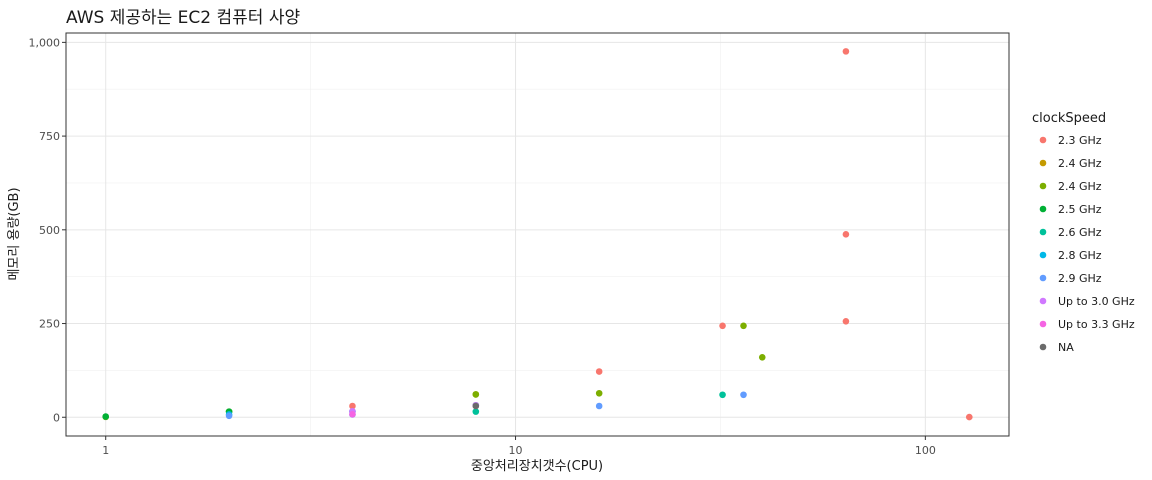 The image size is (1152, 480). What do you see at coordinates (1080, 278) in the screenshot?
I see `legend-label: 2.9 GHz` at bounding box center [1080, 278].